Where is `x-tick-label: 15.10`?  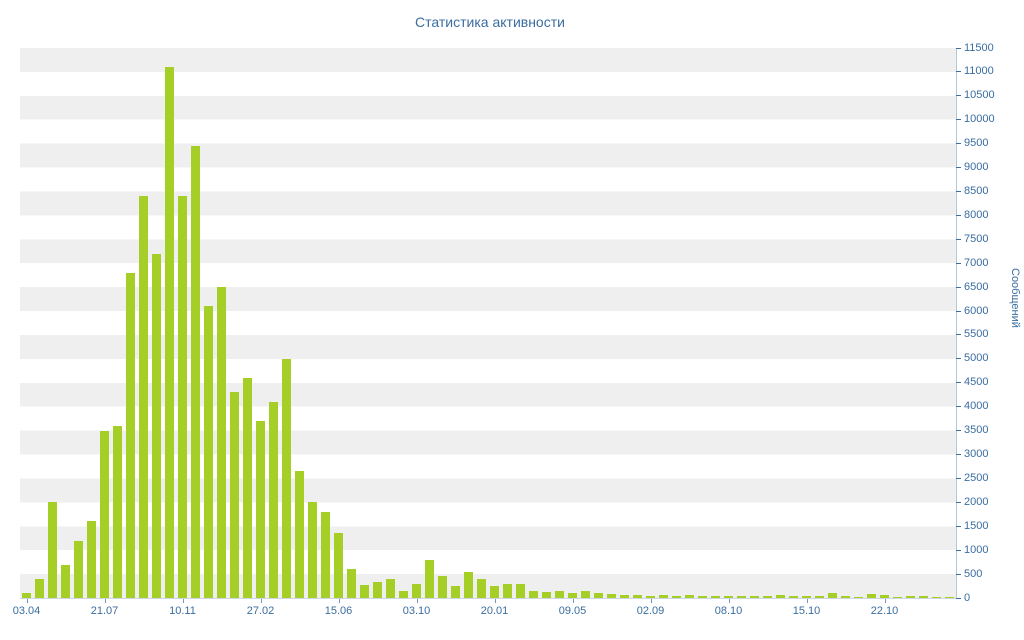
x-tick-label: 15.10 is located at coordinates (806, 611).